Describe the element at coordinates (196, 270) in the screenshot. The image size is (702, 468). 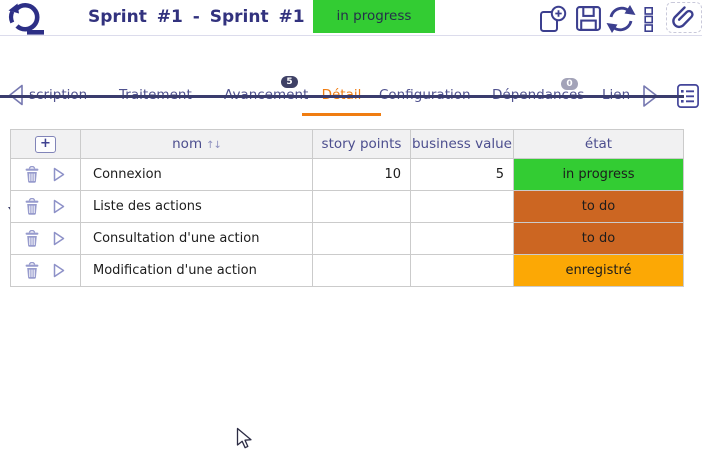
I see `story-name: Modification d'une action` at that location.